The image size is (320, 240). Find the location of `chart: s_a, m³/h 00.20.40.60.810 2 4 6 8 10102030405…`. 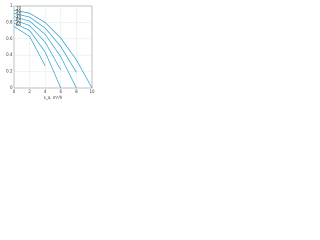

chart: s_a, m³/h 00.20.40.60.810 2 4 6 8 10102030405… is located at coordinates (50, 51).